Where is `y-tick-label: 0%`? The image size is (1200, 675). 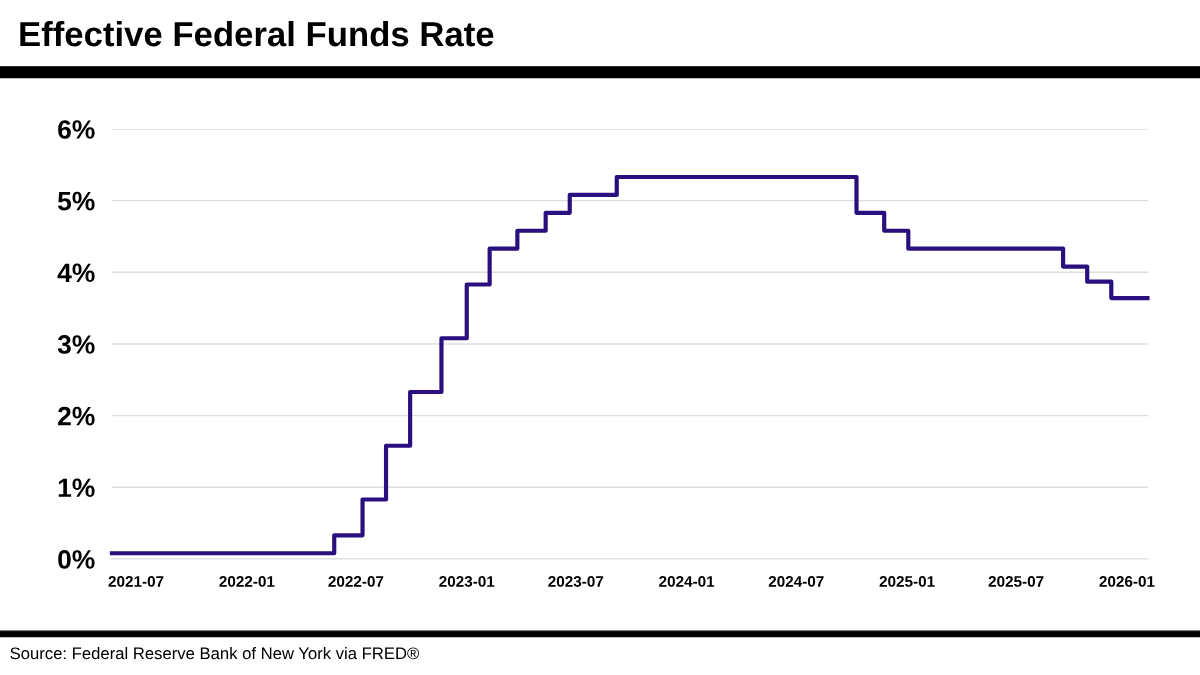 y-tick-label: 0% is located at coordinates (76, 559).